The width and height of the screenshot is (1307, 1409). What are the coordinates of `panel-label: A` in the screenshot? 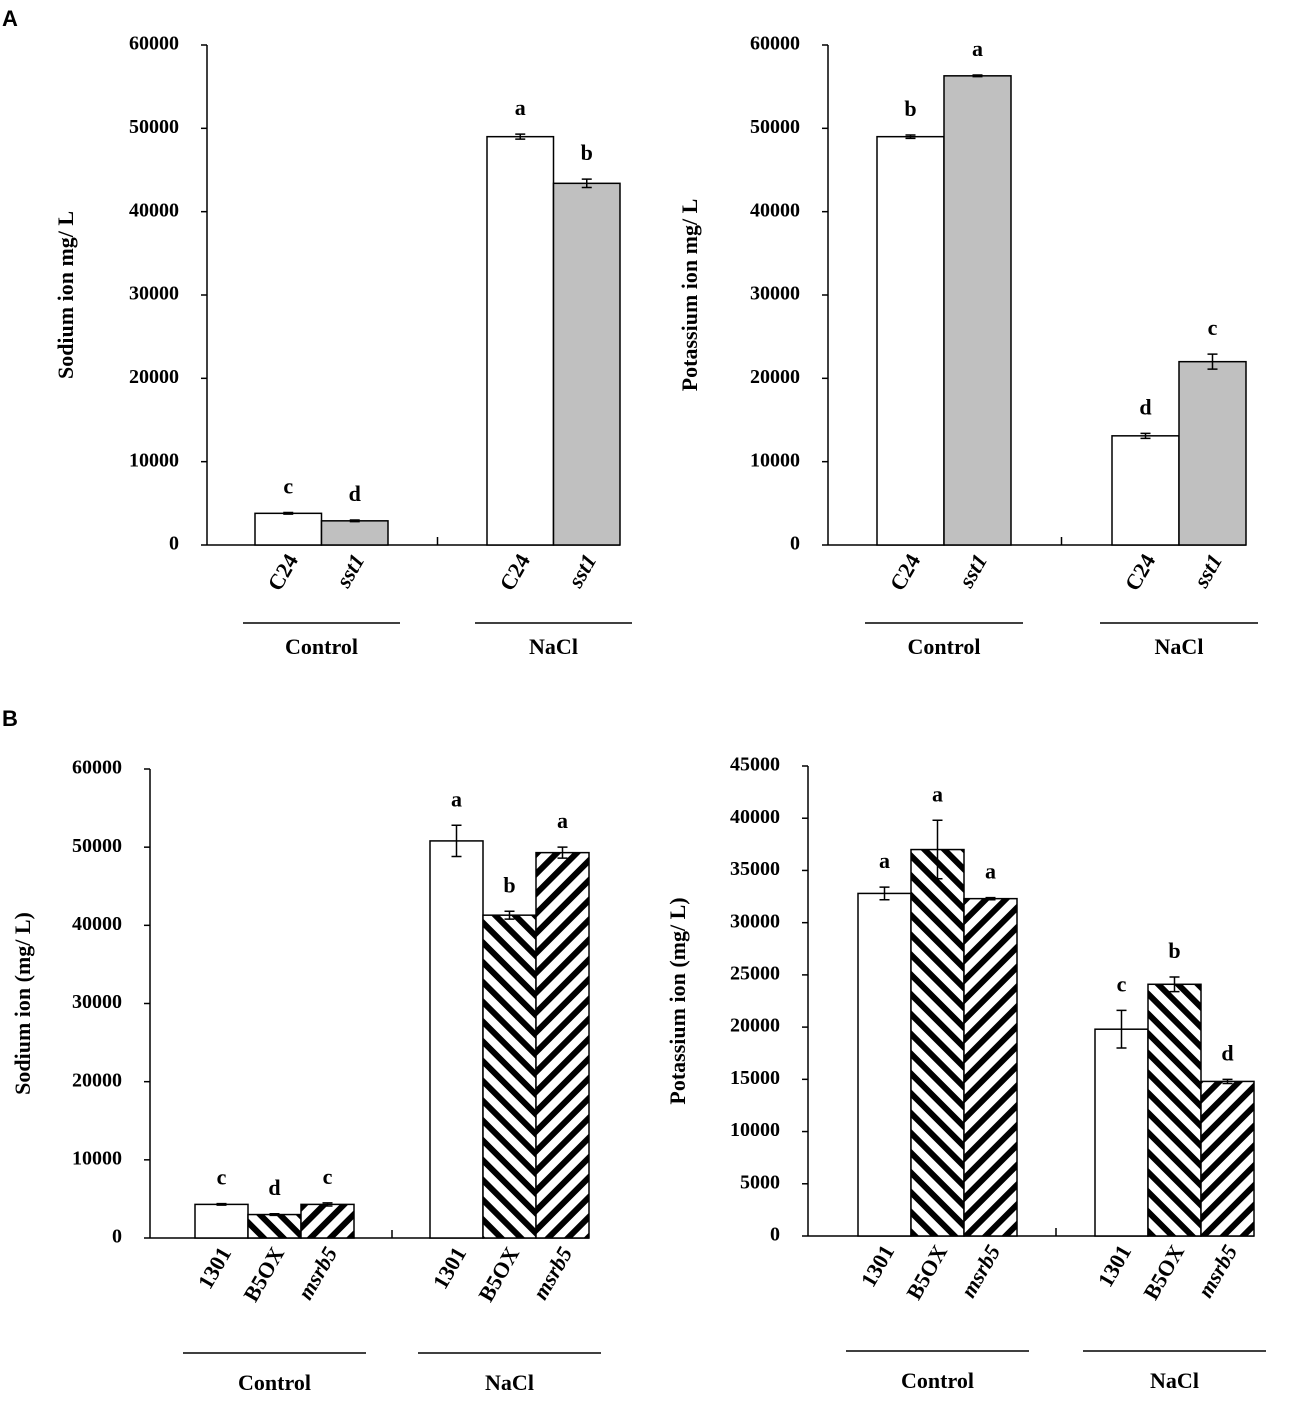 It's located at (10, 18).